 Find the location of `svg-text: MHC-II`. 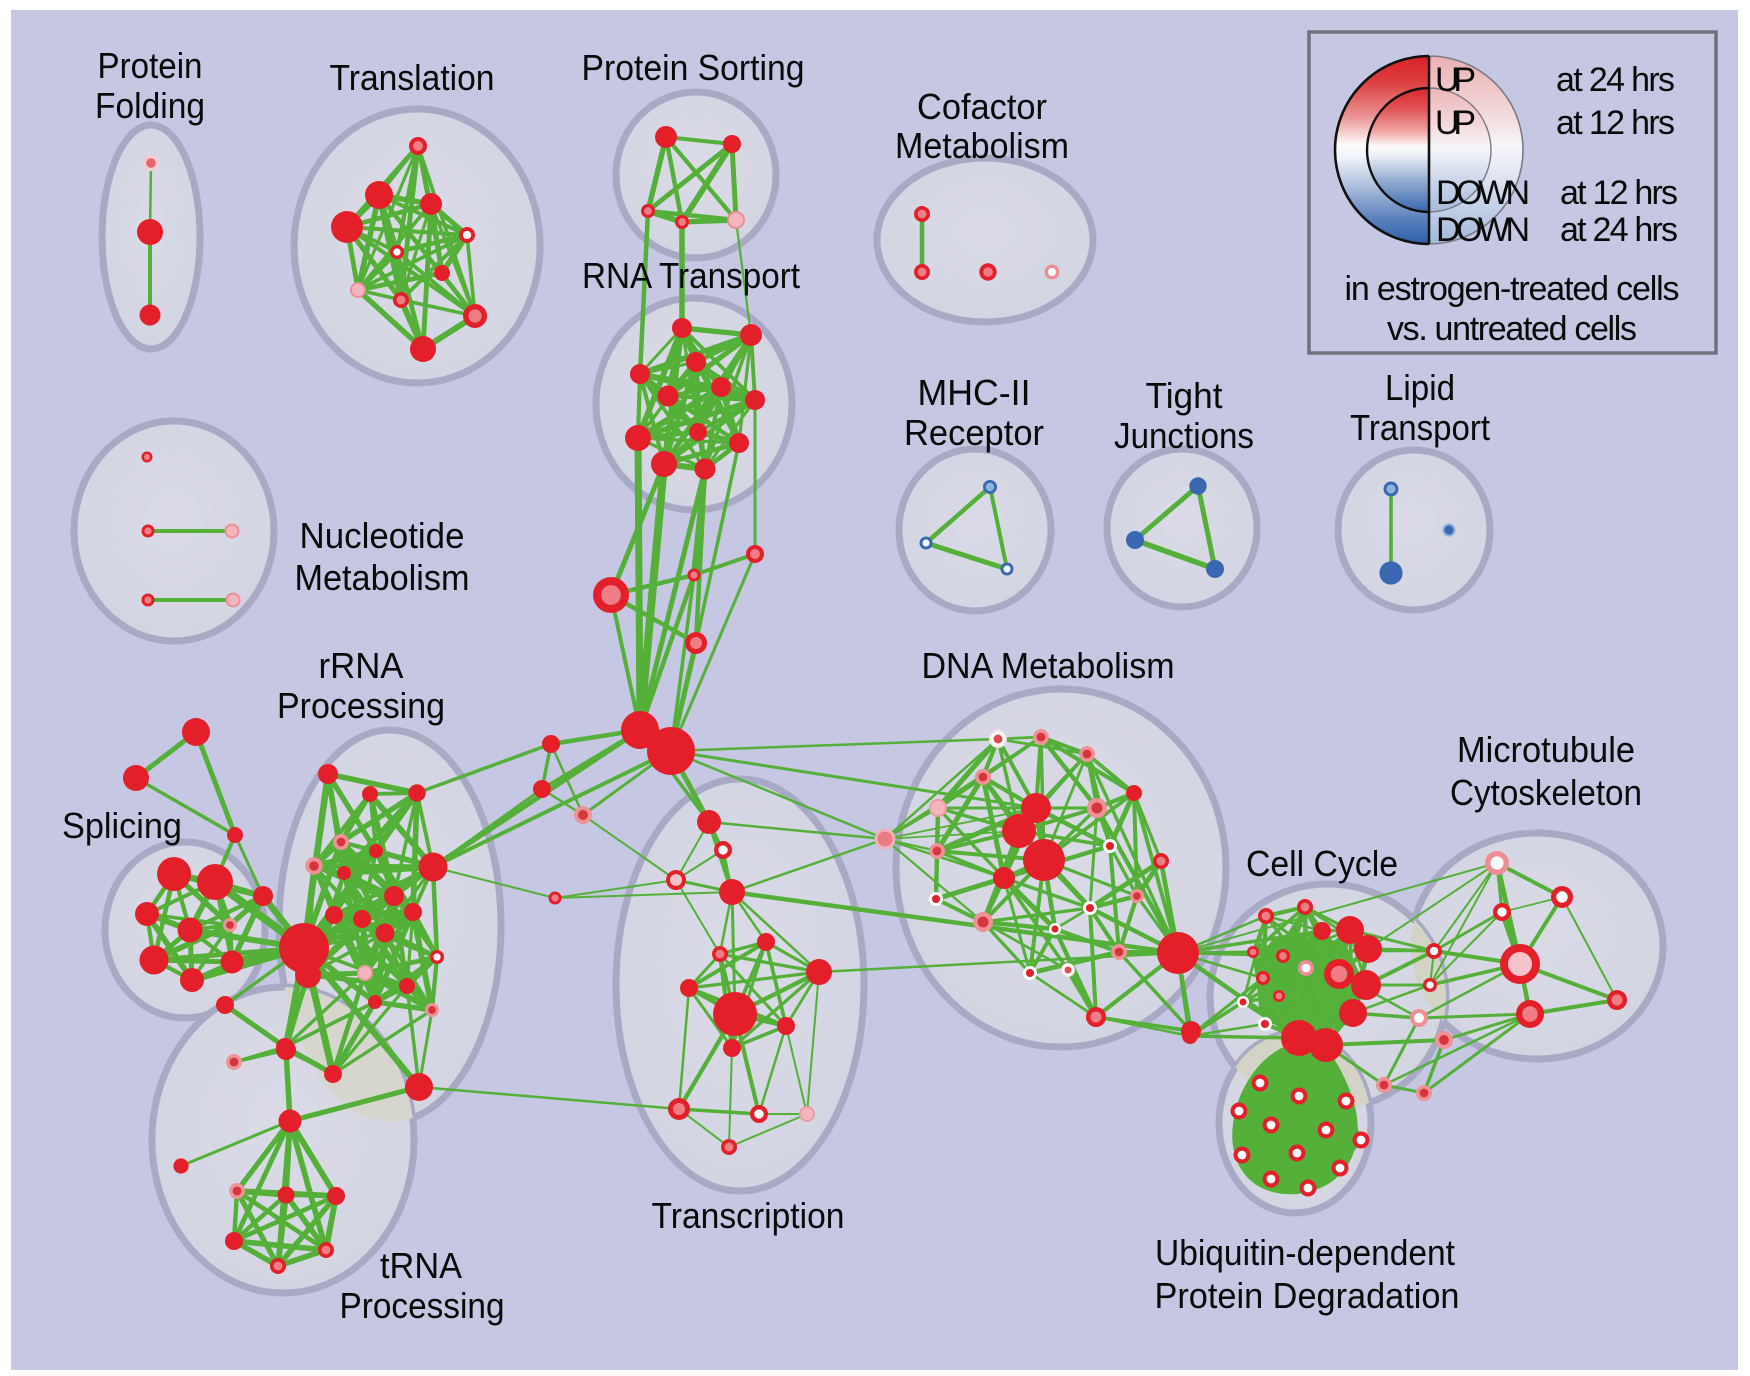

svg-text: MHC-II is located at coordinates (974, 392).